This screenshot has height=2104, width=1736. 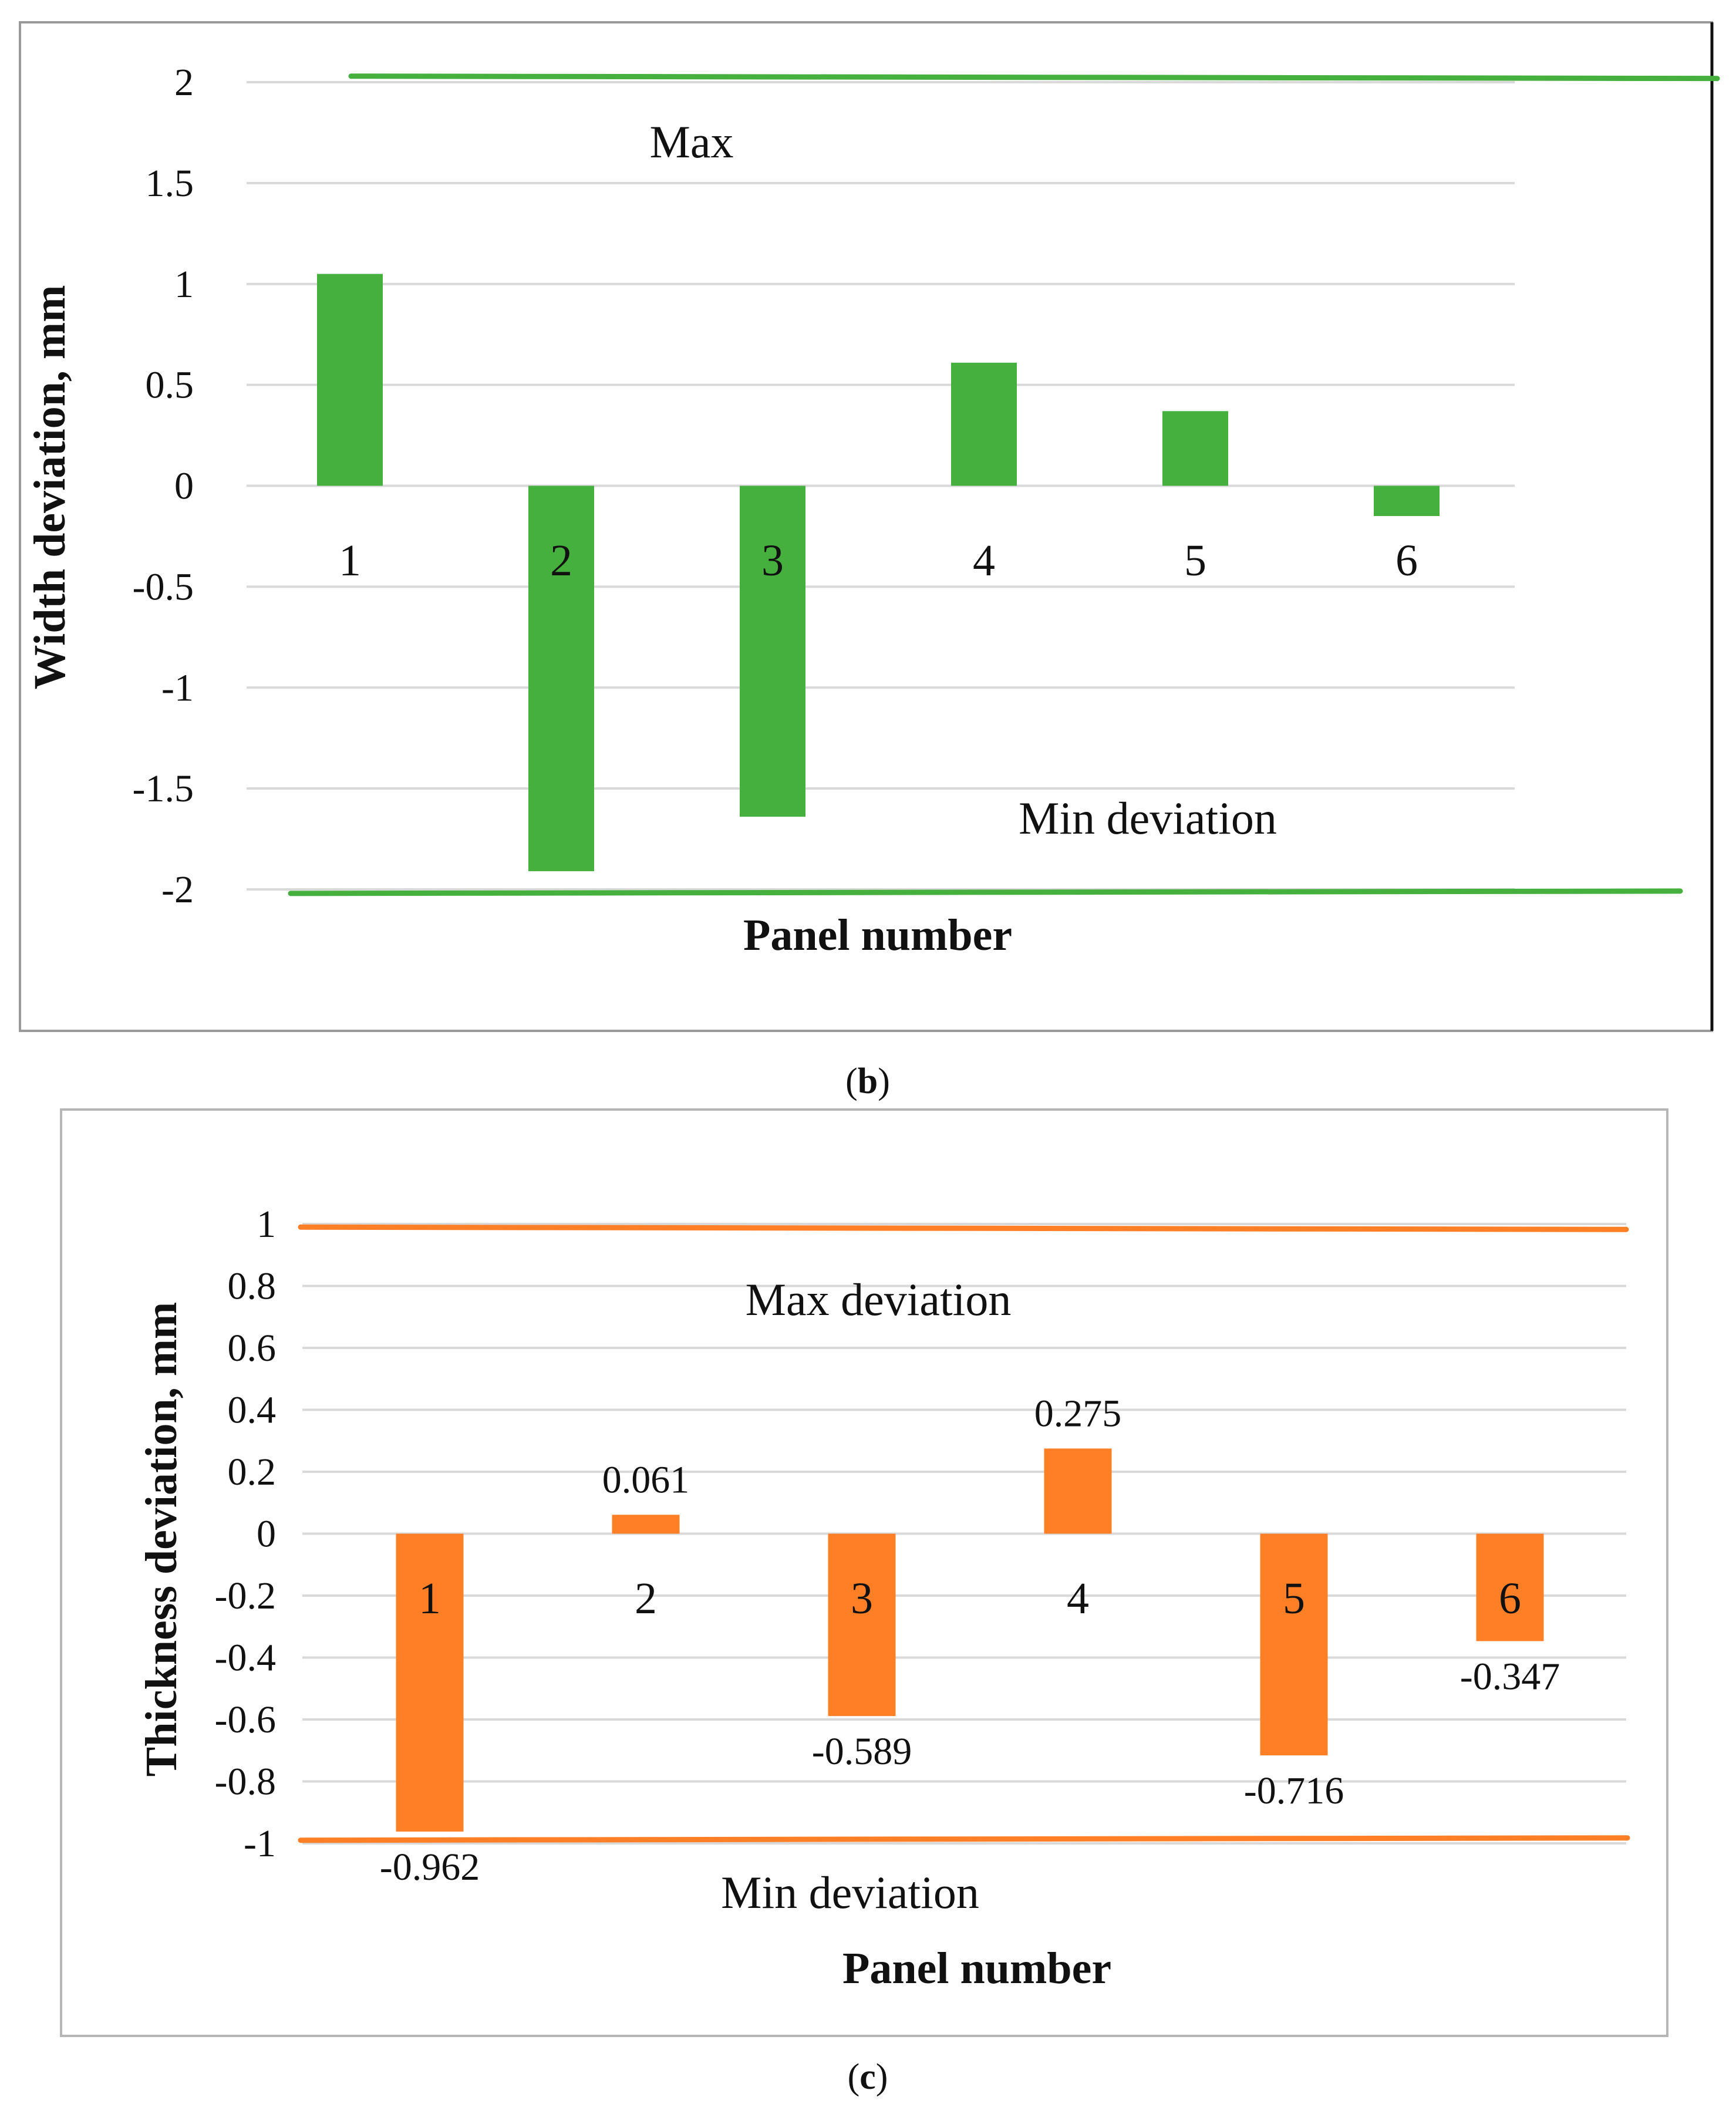 What do you see at coordinates (646, 1479) in the screenshot?
I see `data-label: 0.061` at bounding box center [646, 1479].